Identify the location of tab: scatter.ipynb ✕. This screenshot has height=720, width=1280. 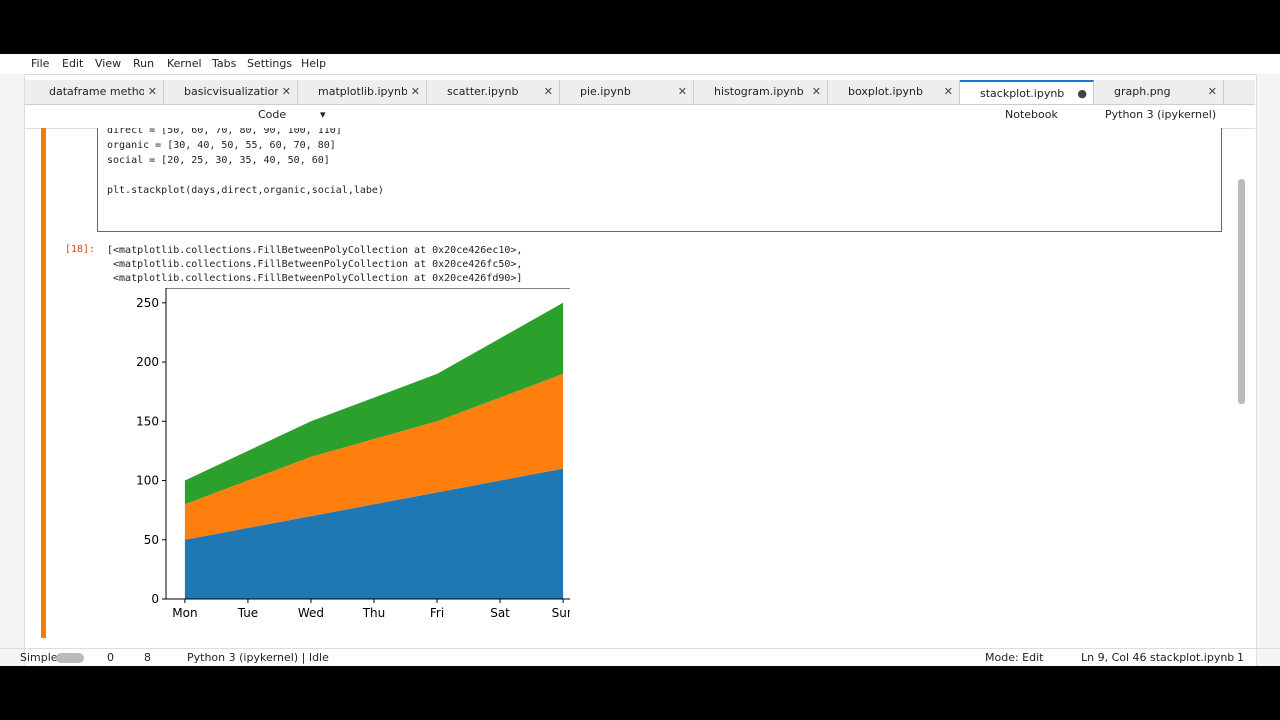
(493, 92).